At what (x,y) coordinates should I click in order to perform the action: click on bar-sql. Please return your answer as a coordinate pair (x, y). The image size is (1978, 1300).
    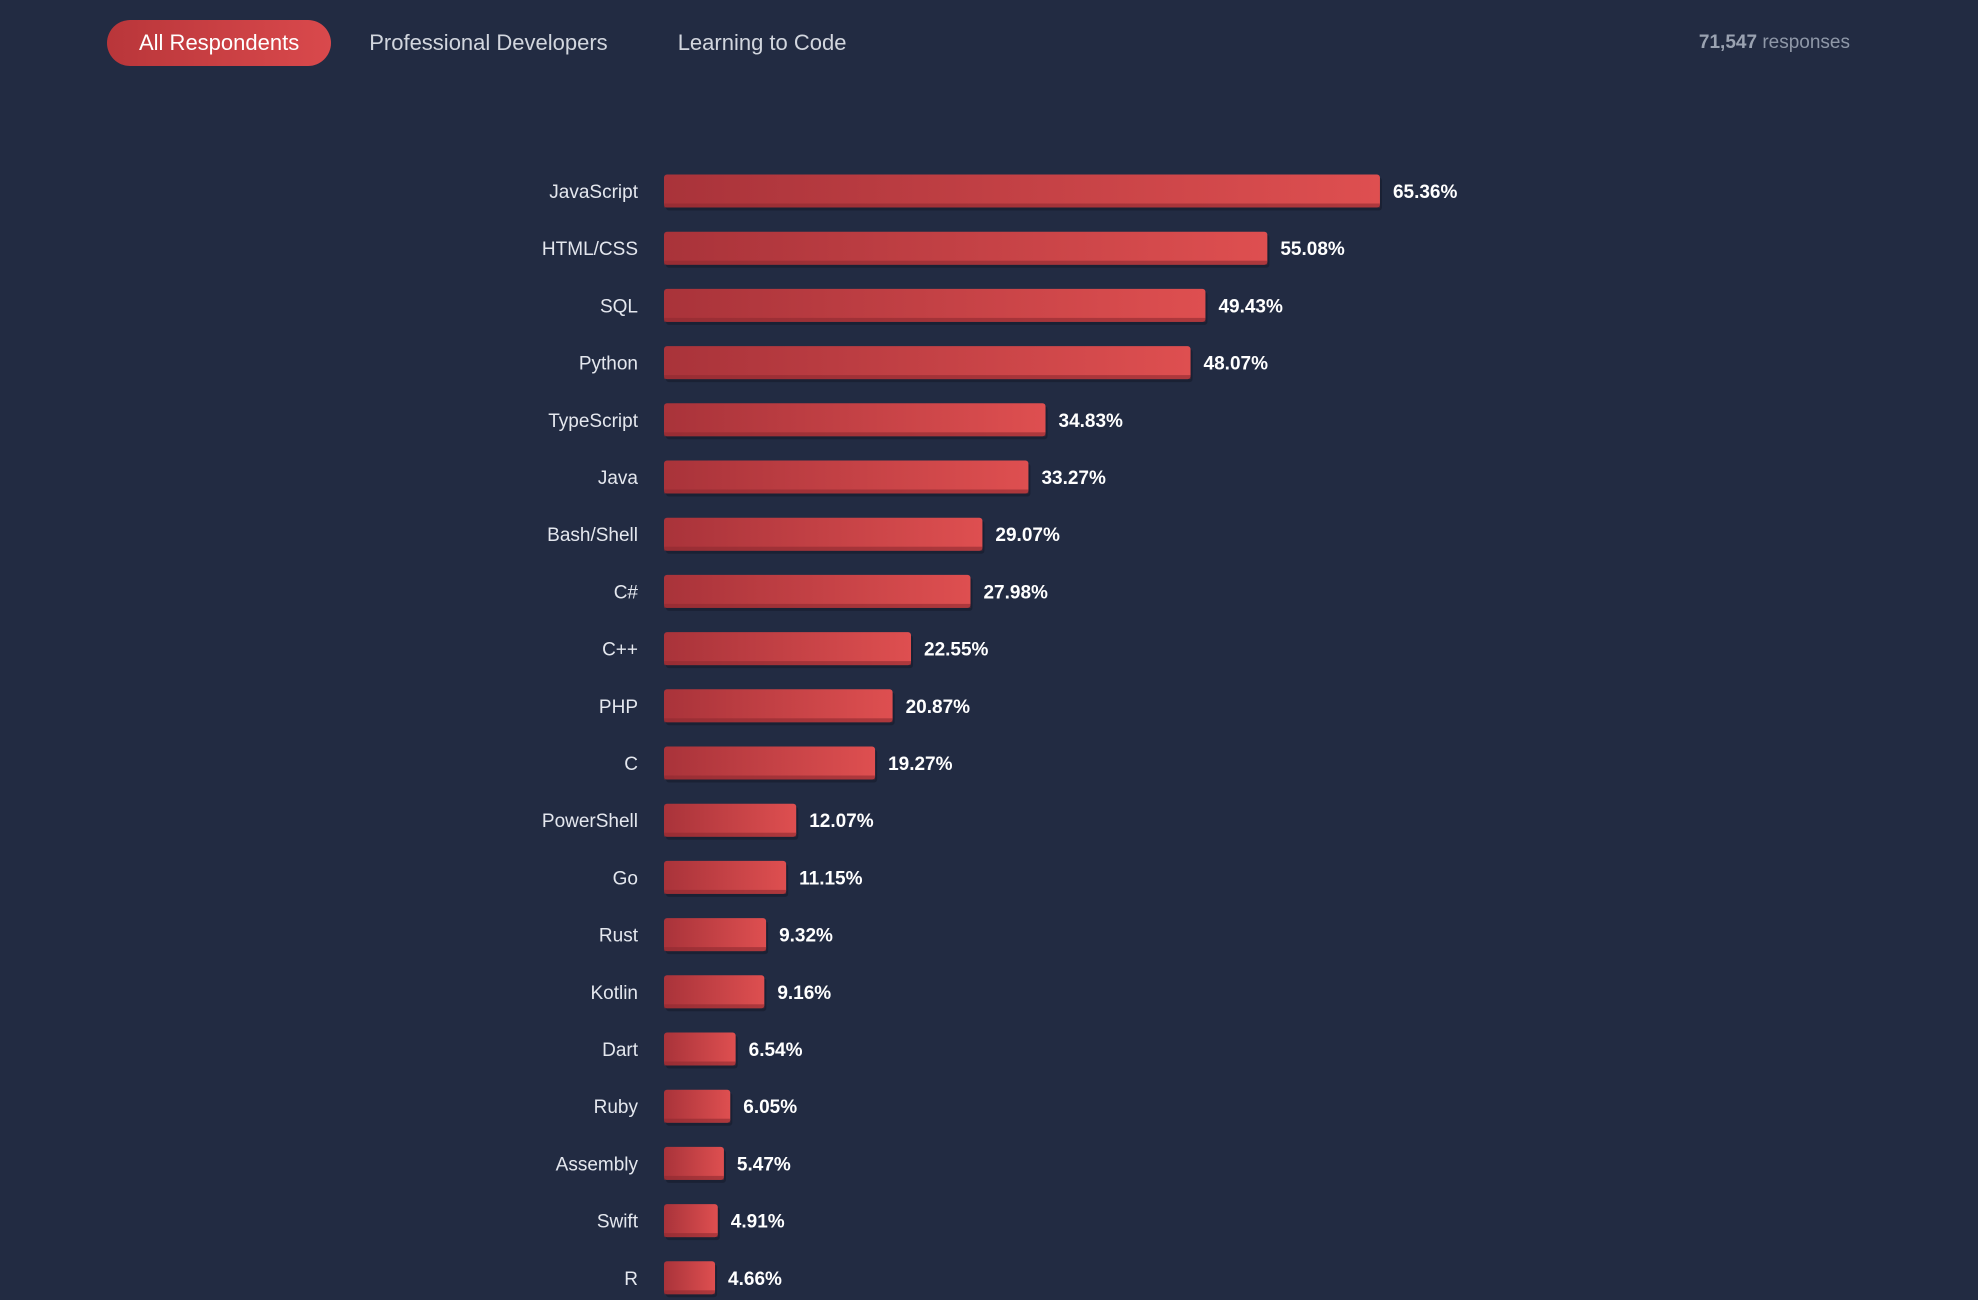
    Looking at the image, I should click on (935, 305).